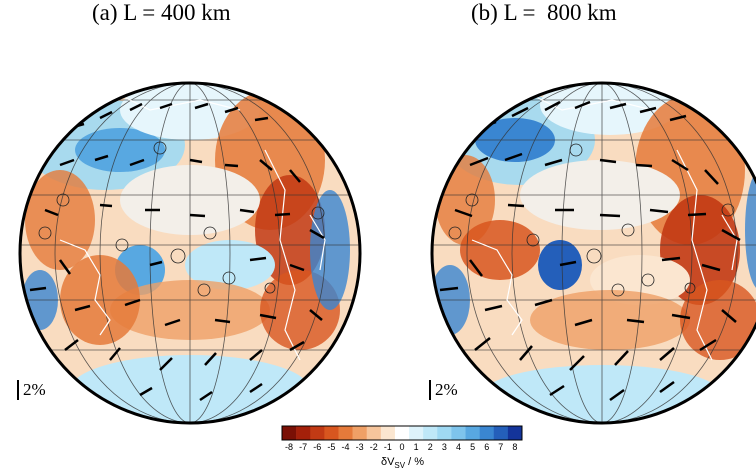 Image resolution: width=756 pixels, height=475 pixels. I want to click on hotspots-b, so click(591, 220).